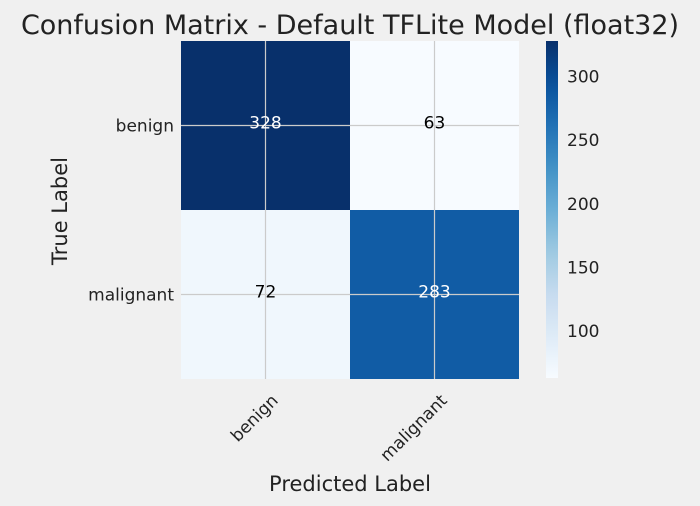 The height and width of the screenshot is (506, 700). I want to click on colorbar: 100 150 200 250 300, so click(572, 209).